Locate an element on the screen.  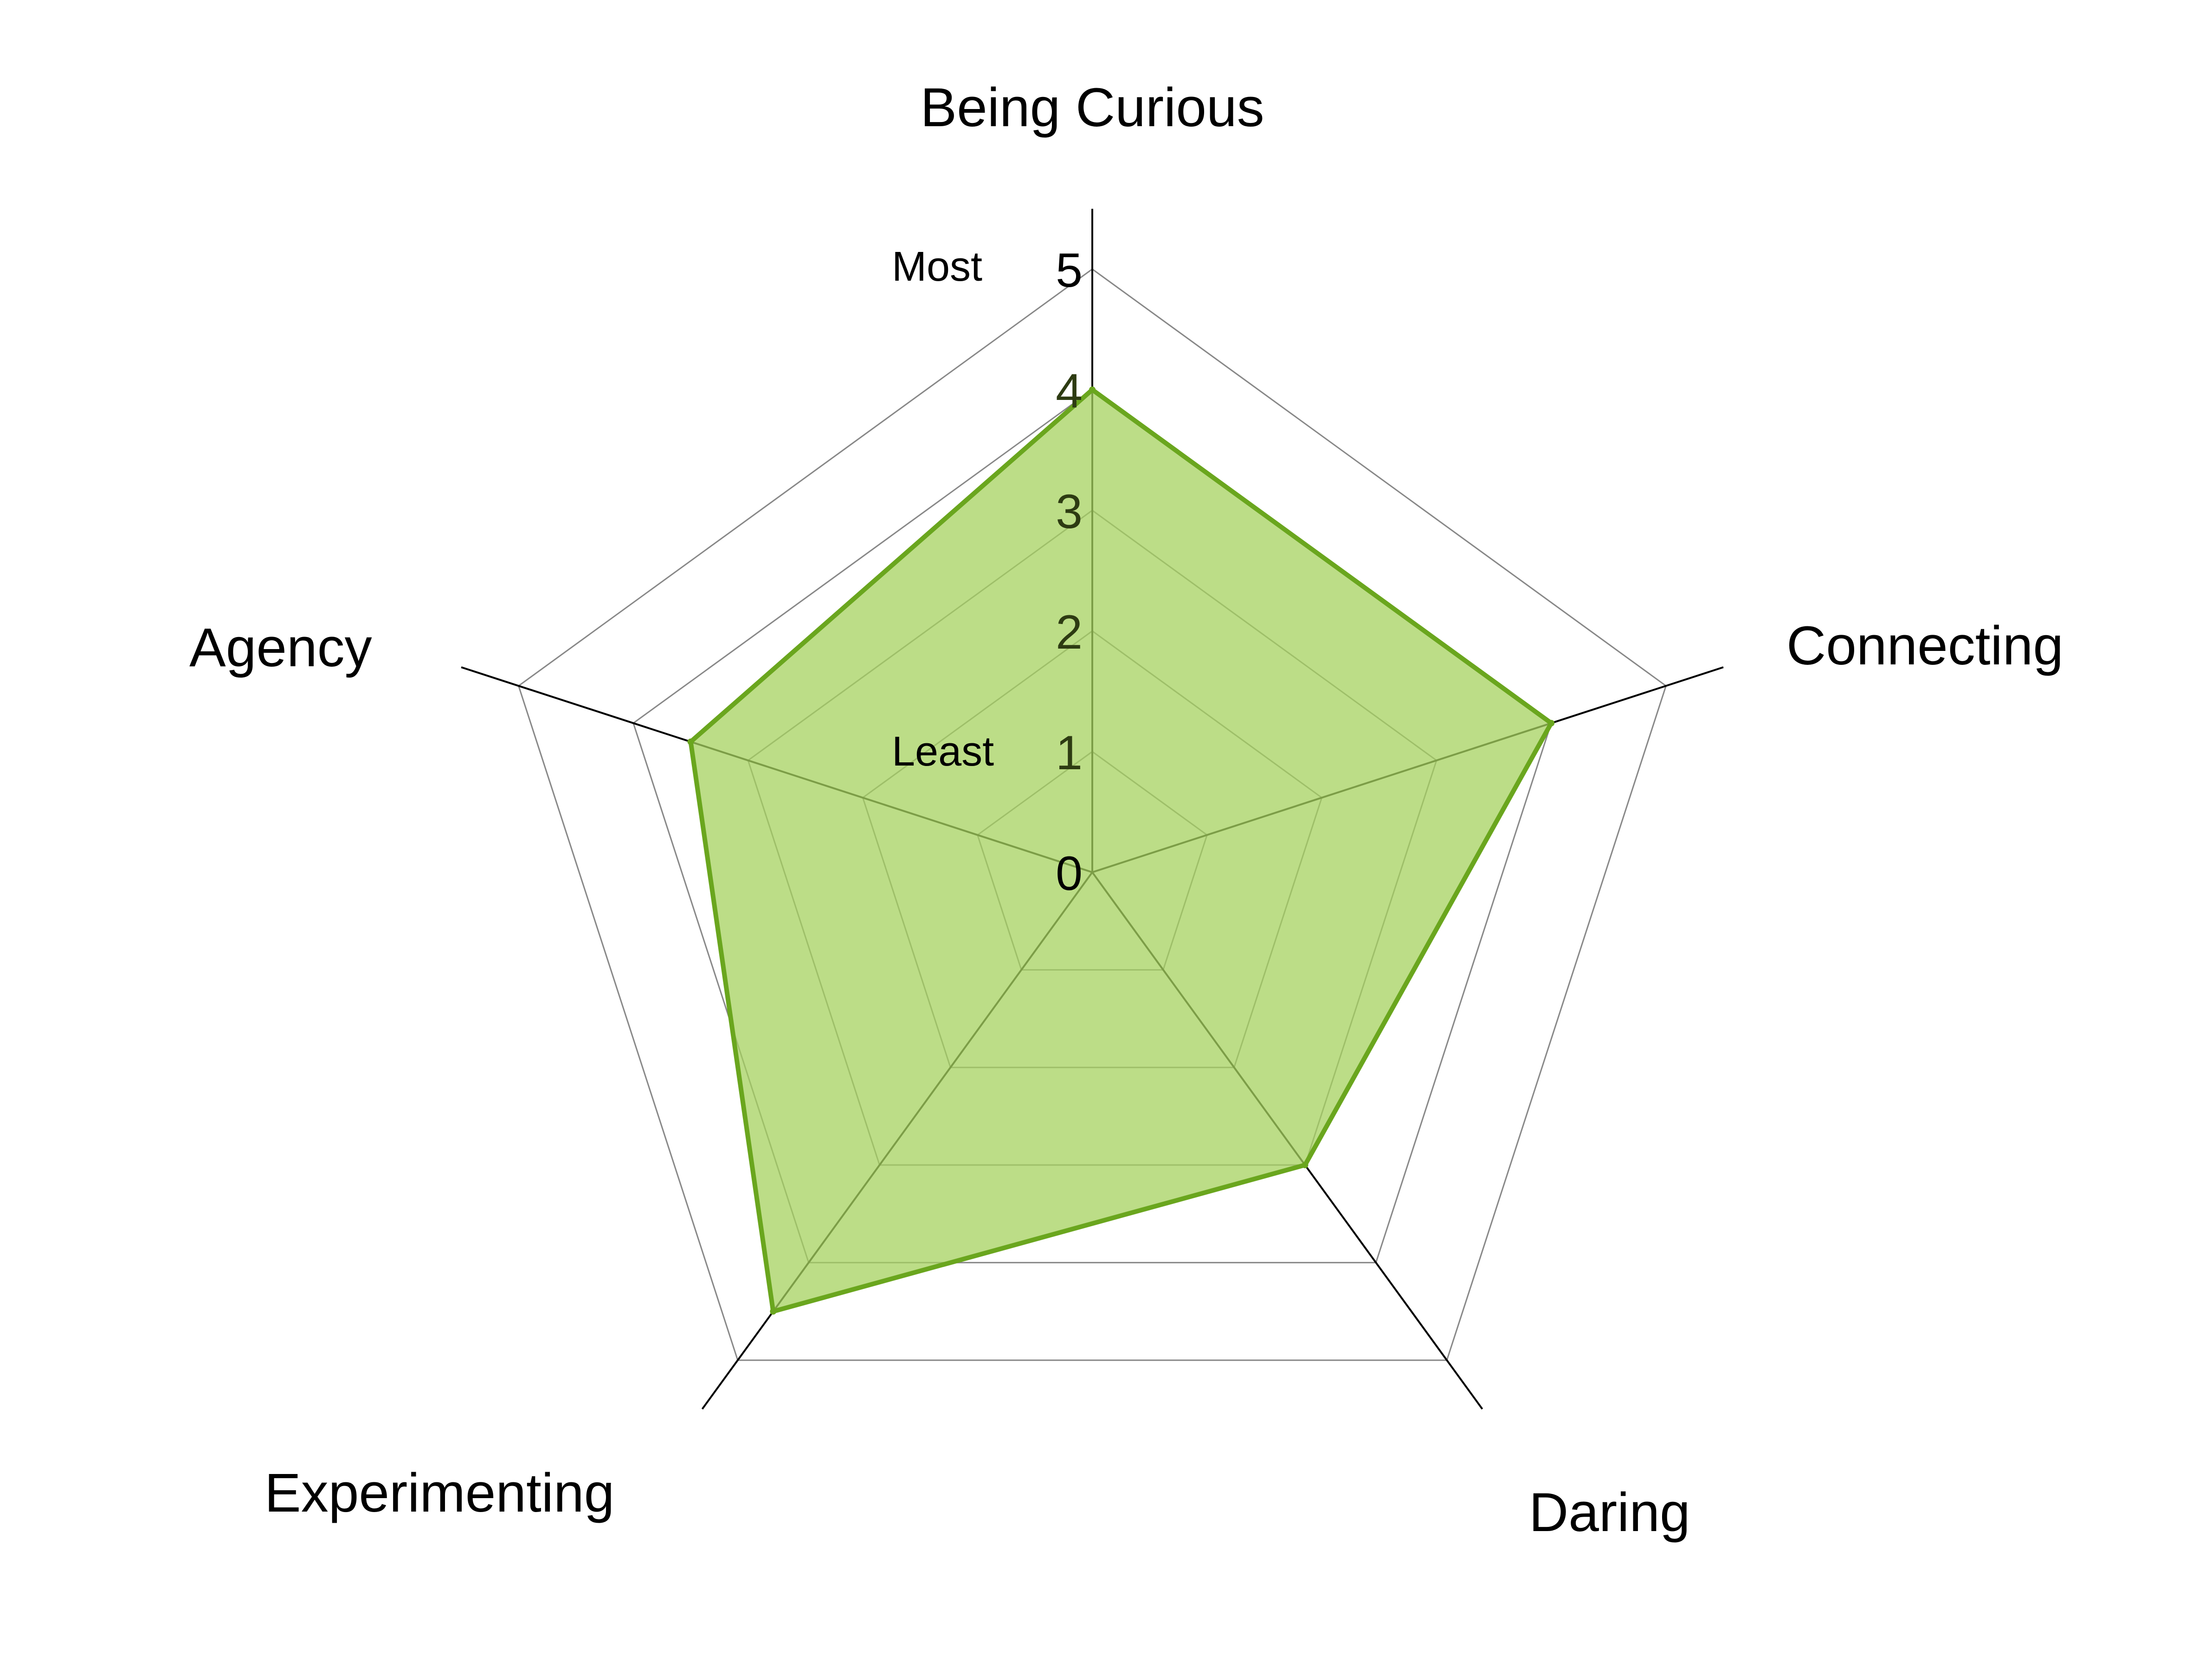
axis-label-being-curious: Being Curious is located at coordinates (1092, 107).